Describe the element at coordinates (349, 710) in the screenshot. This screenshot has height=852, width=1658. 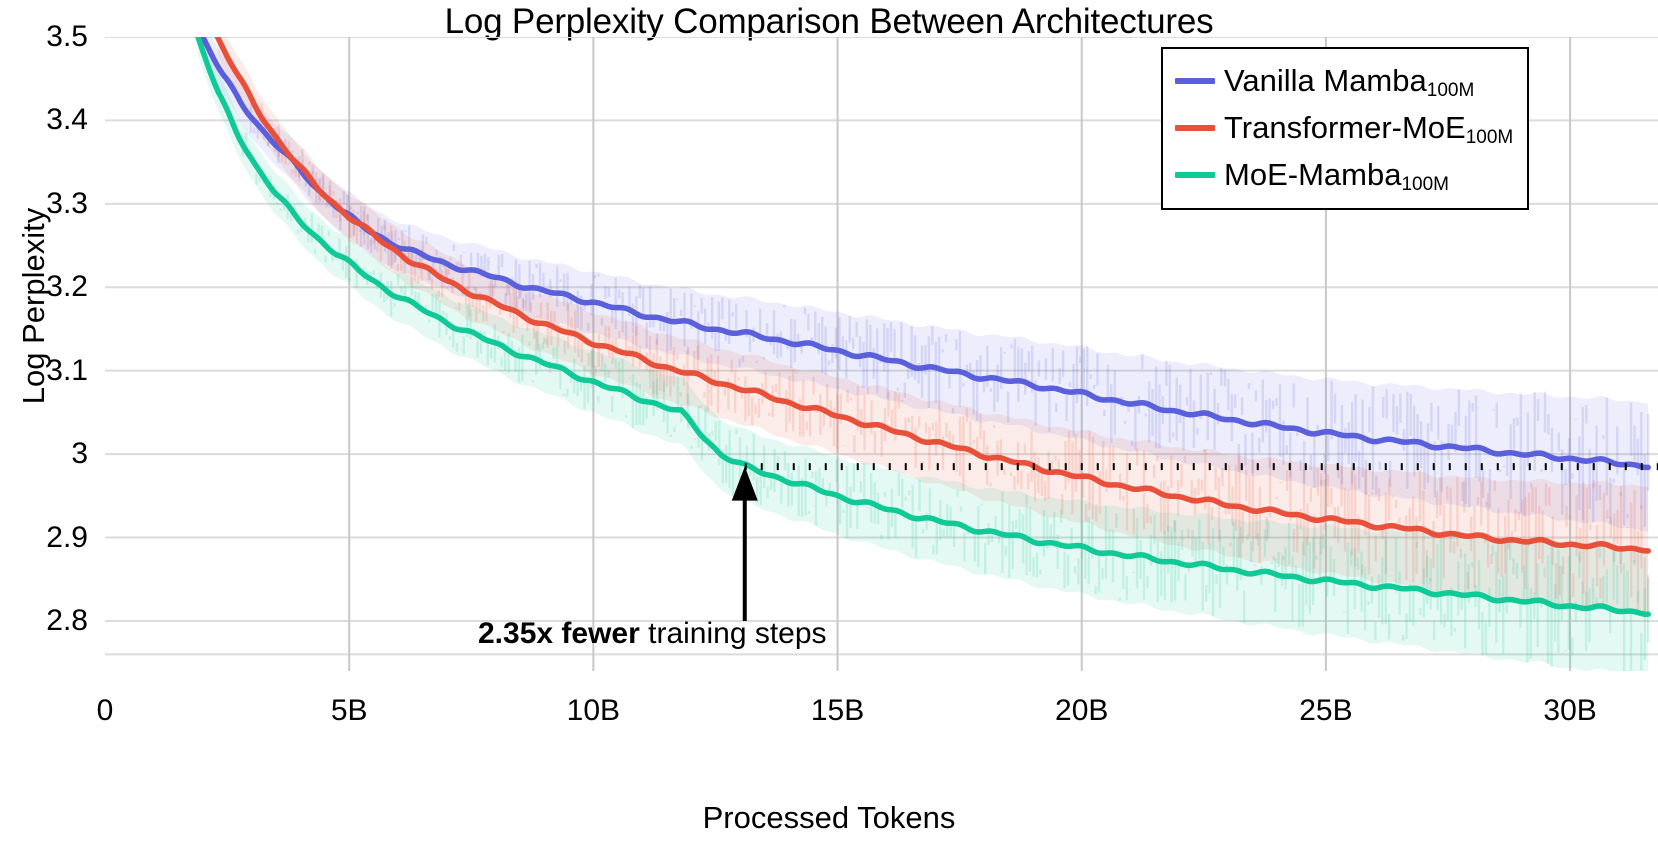
I see `x-tick-label: 5B` at that location.